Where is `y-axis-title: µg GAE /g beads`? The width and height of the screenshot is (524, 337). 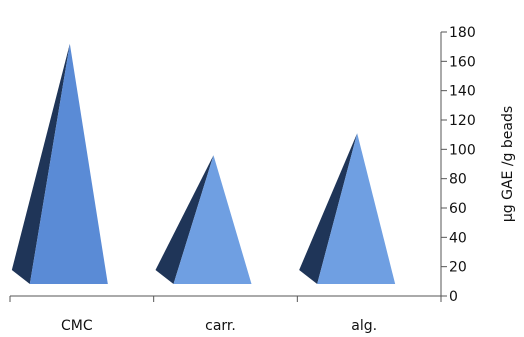
y-axis-title: µg GAE /g beads is located at coordinates (508, 164).